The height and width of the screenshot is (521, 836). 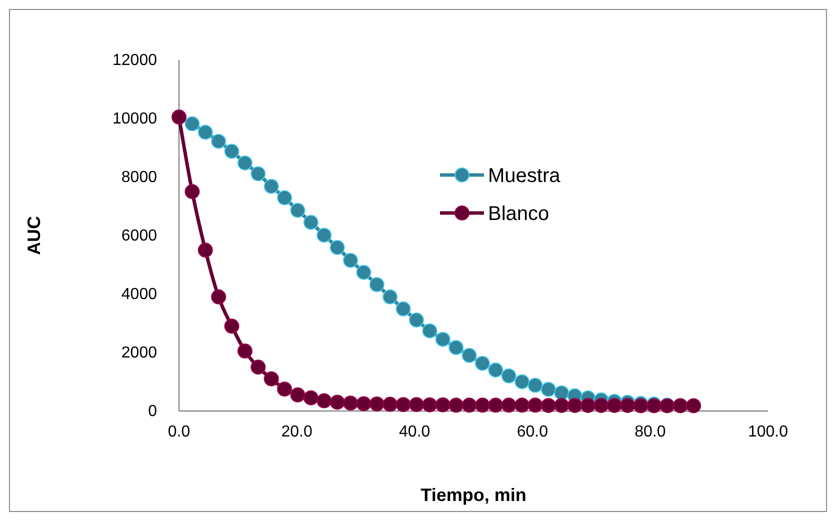 What do you see at coordinates (135, 119) in the screenshot?
I see `y-tick-label: 10000` at bounding box center [135, 119].